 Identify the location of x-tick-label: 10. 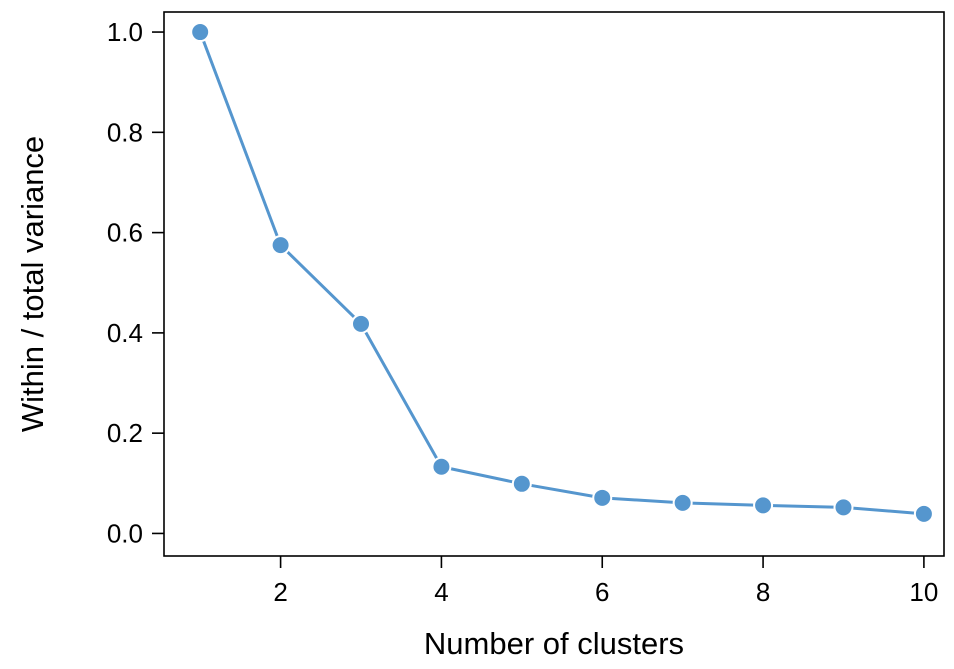
(923, 592).